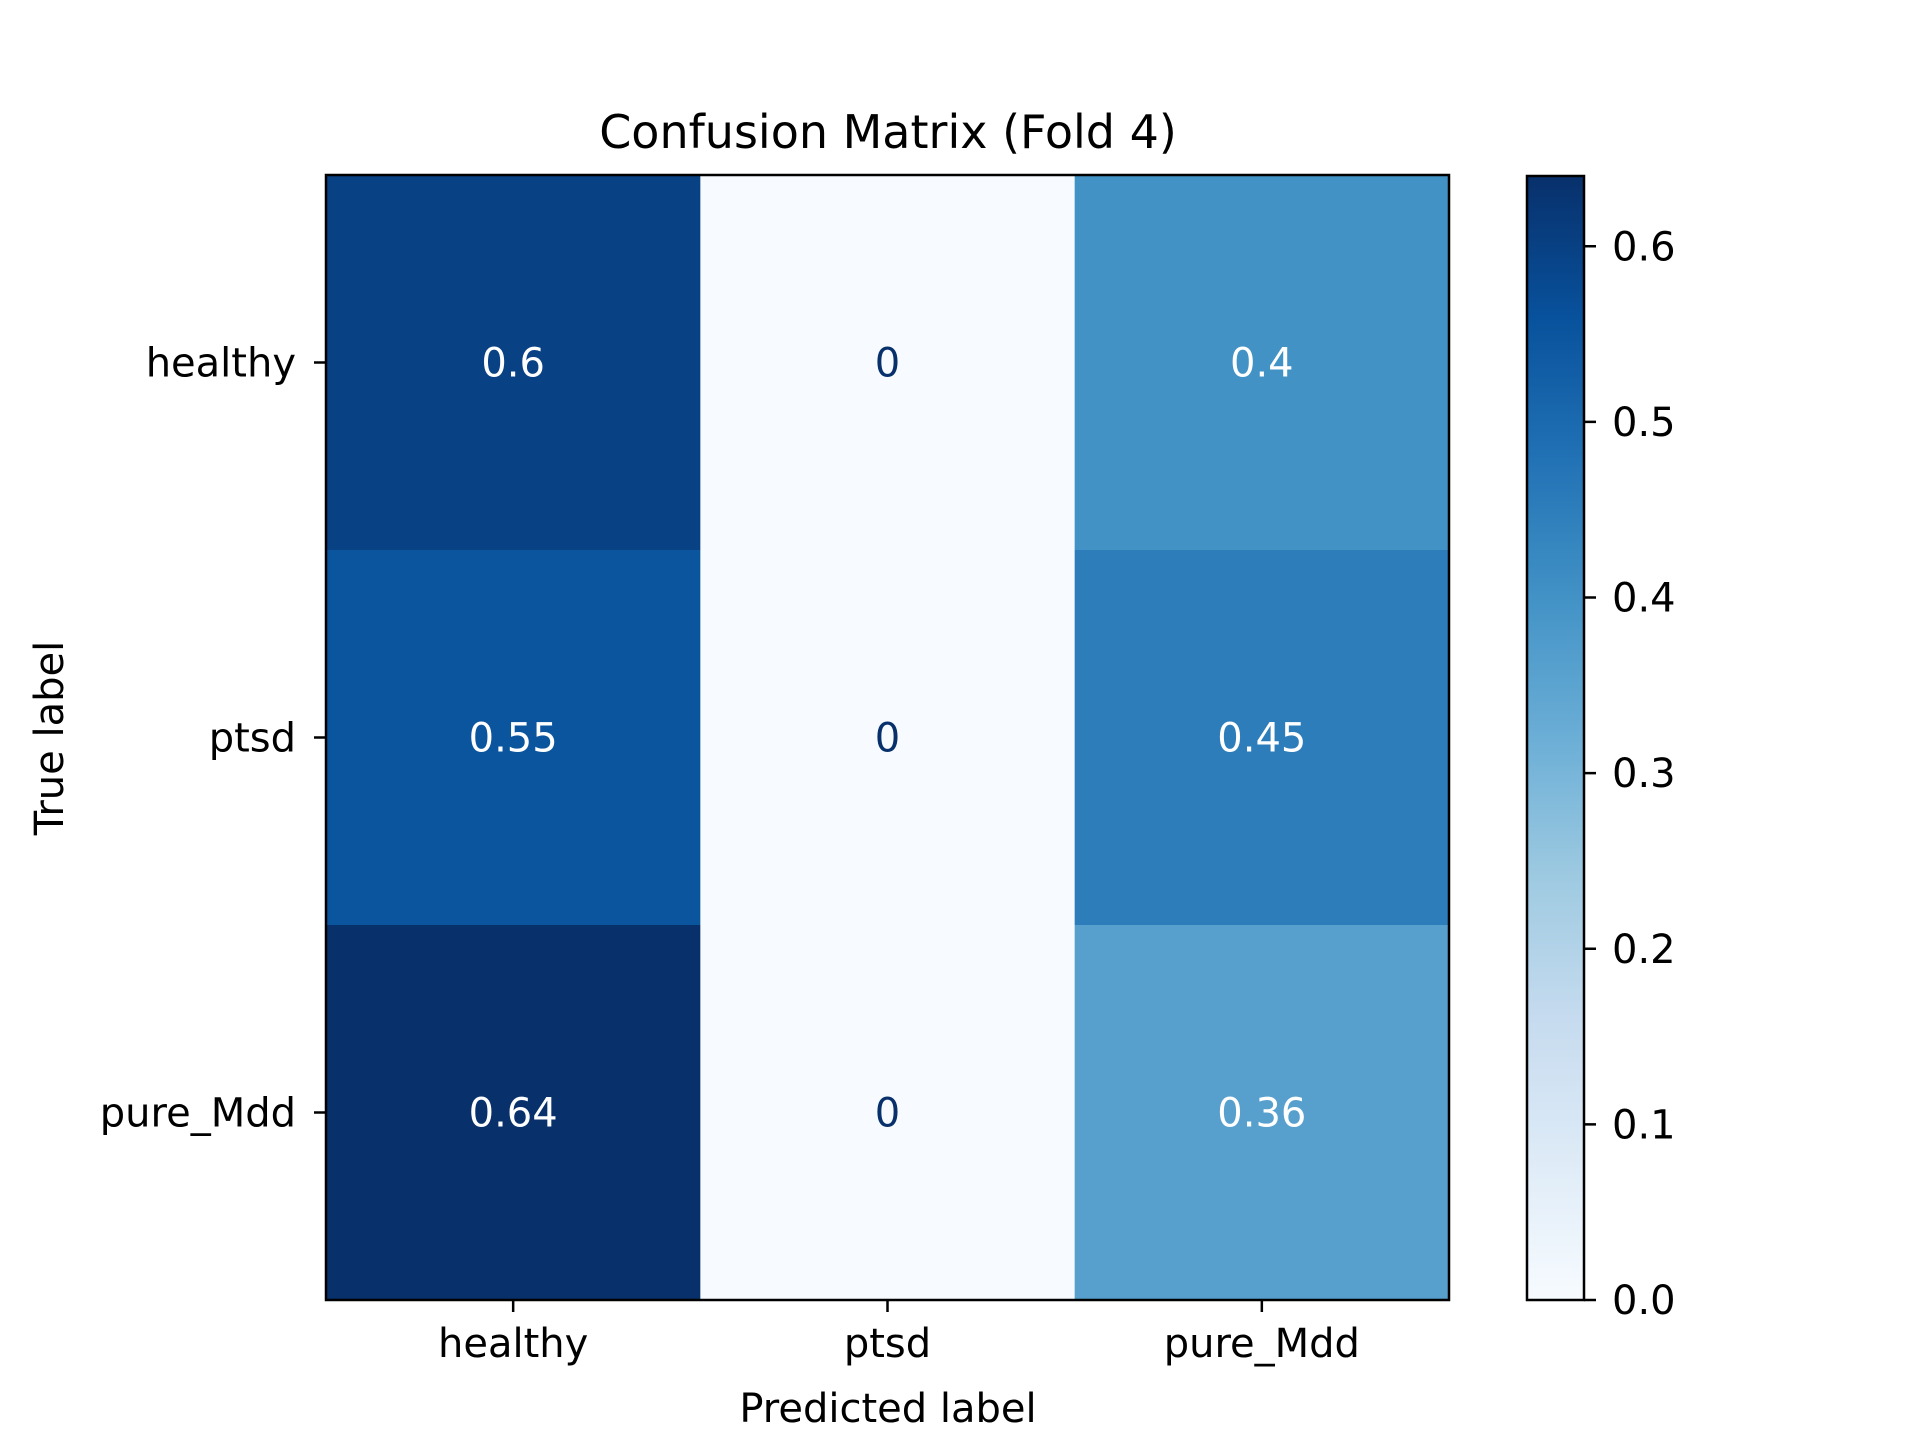  I want to click on colorbar-tick-label: 0.1, so click(1644, 1125).